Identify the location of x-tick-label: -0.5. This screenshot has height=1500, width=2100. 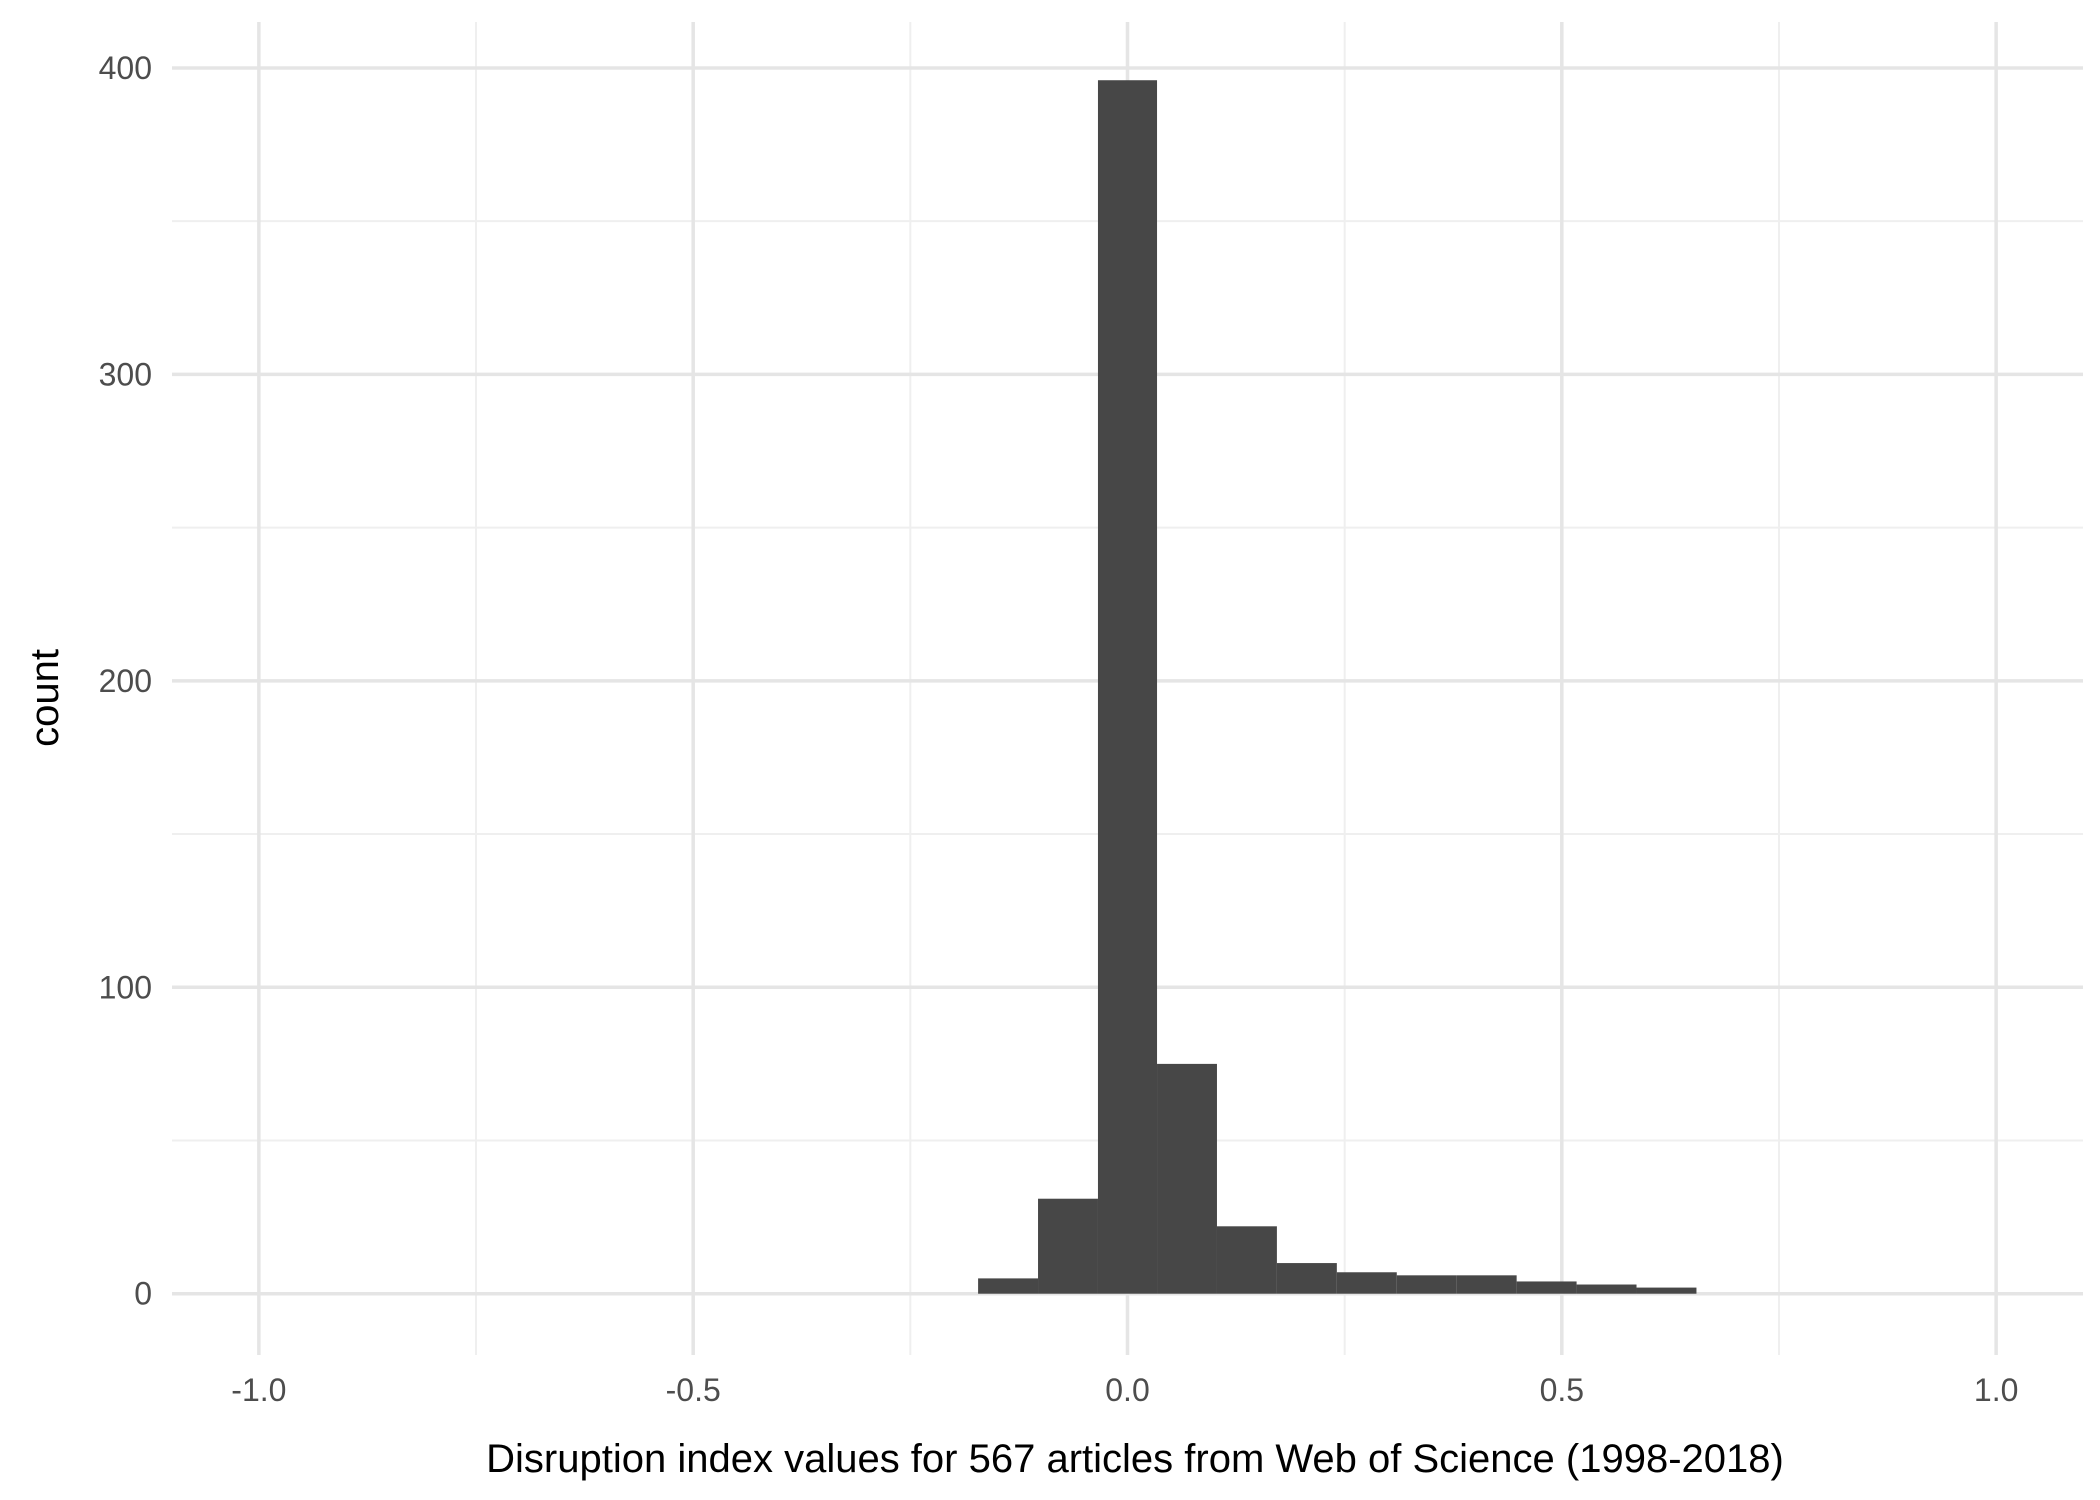
(693, 1390).